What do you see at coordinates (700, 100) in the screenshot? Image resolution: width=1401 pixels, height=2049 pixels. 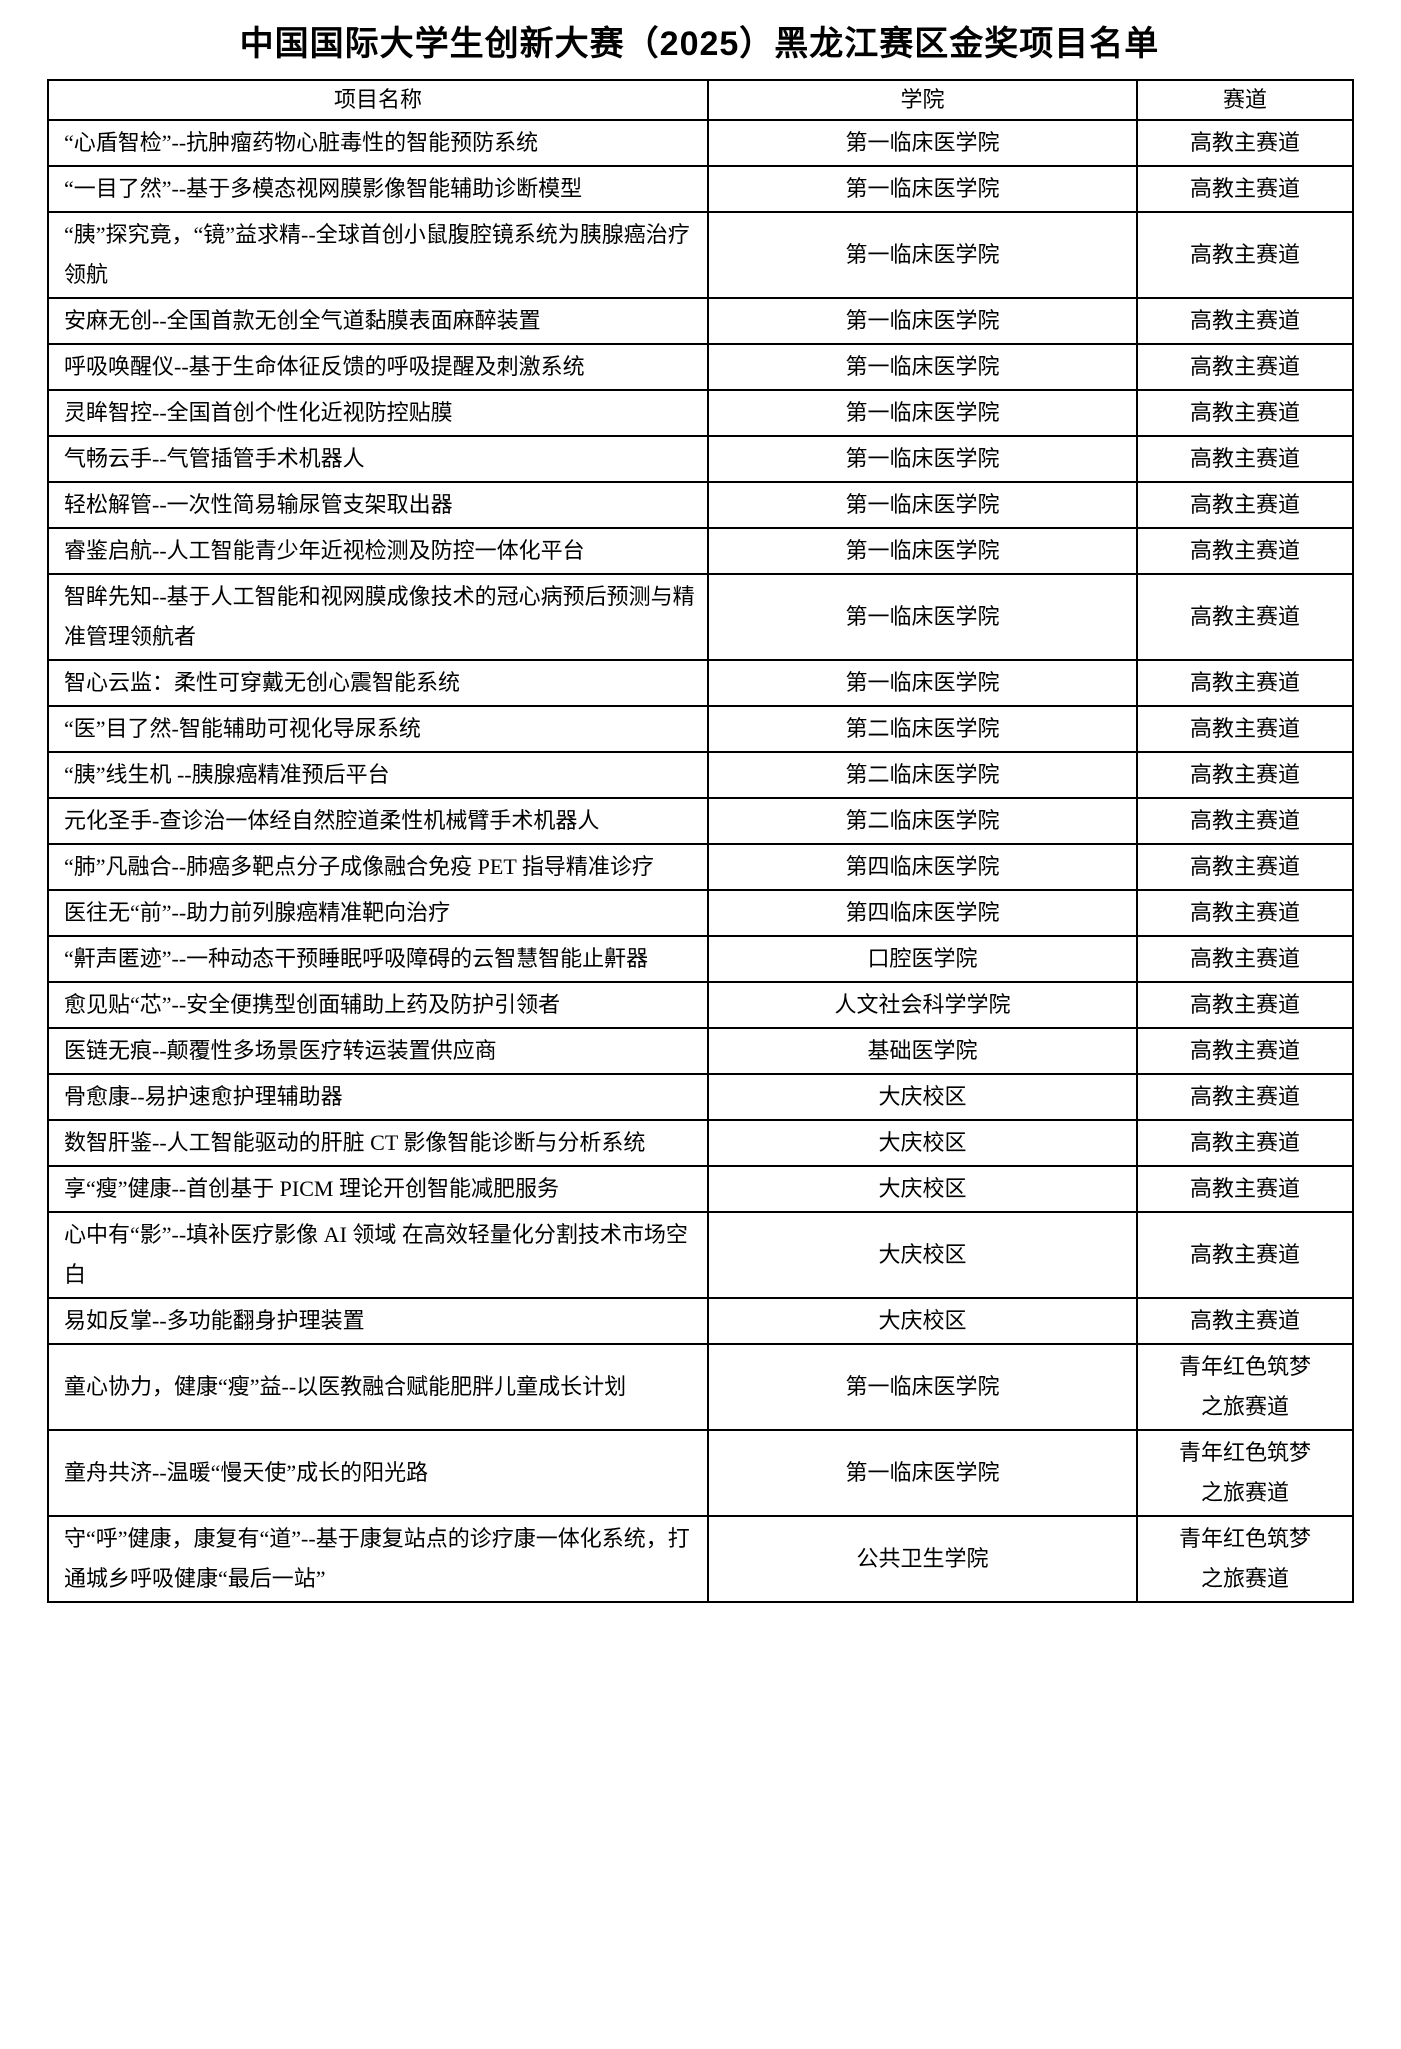 I see `table-header-row: 项目名称 学院 赛道` at bounding box center [700, 100].